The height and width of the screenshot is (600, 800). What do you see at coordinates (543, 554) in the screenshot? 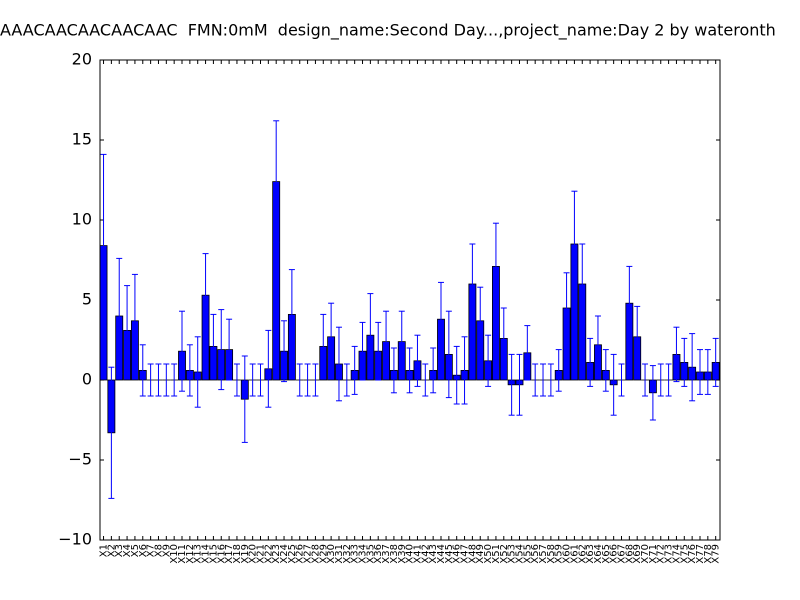
I see `x-tick-label: X57` at bounding box center [543, 554].